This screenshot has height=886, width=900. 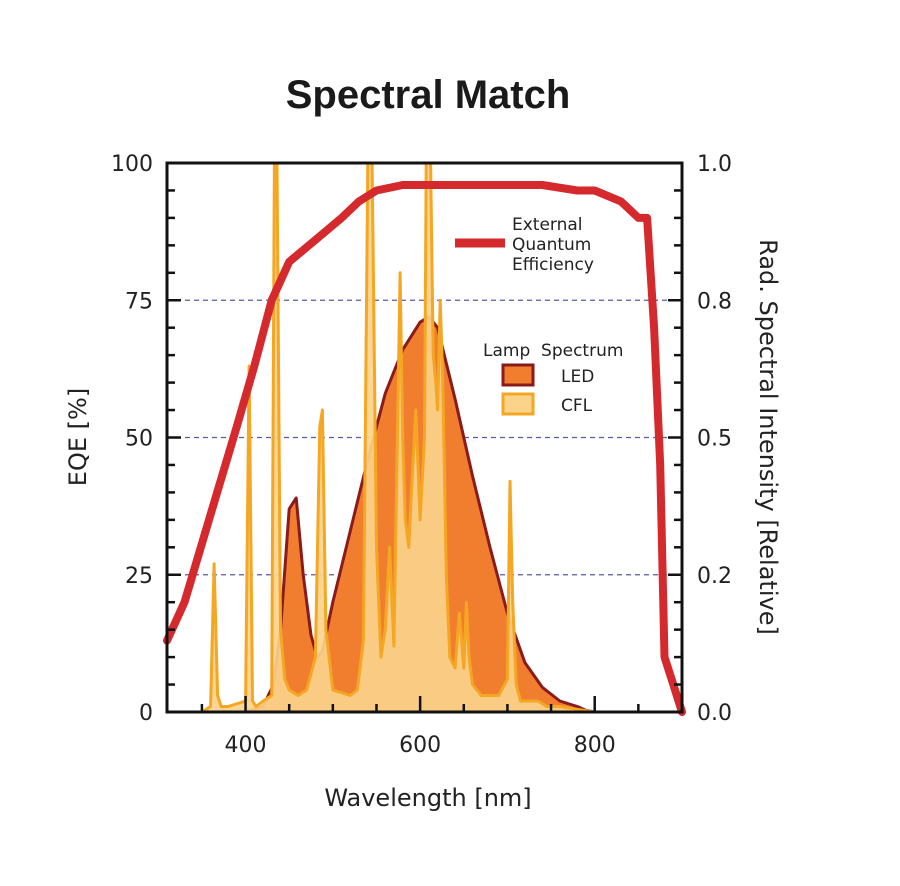 I want to click on x-tick-label: 600, so click(x=420, y=745).